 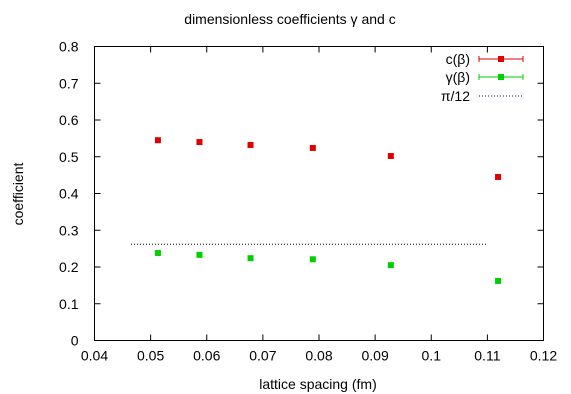 What do you see at coordinates (289, 19) in the screenshot?
I see `chart-title: dimensionless coefficients γ and c` at bounding box center [289, 19].